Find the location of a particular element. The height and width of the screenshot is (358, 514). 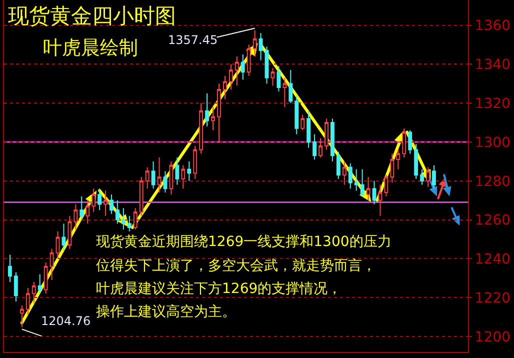

chart-title: 现货黄金四小时图 is located at coordinates (92, 16).